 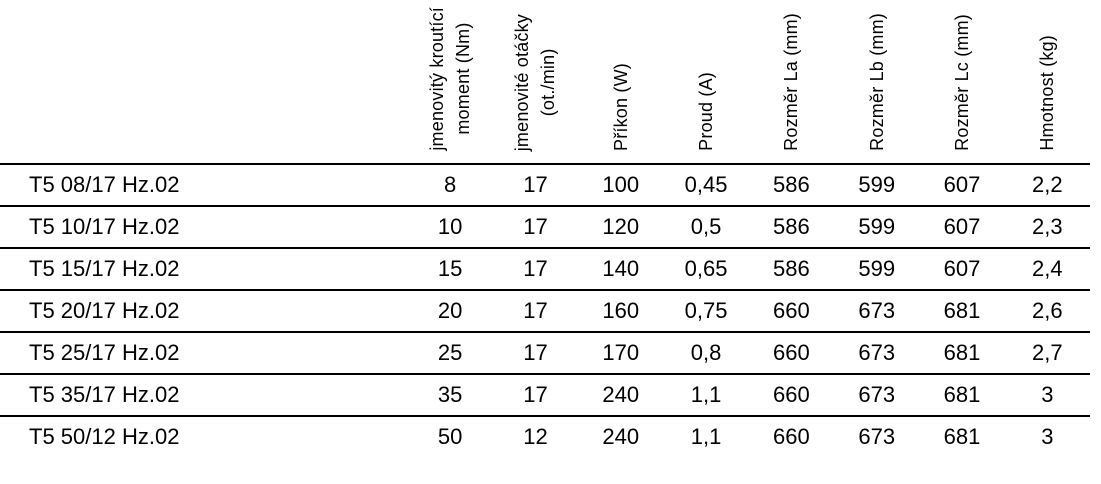 I want to click on table-row: T5 50/12 Hz.02 50 12 240 1,1 660 673 681 3, so click(x=545, y=436).